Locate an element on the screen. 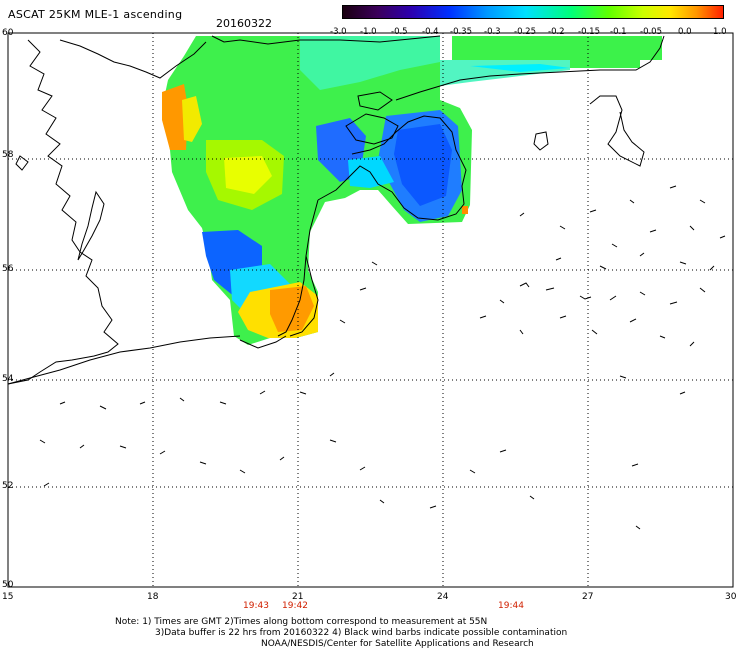 The image size is (740, 650). swath-cyan-east is located at coordinates (520, 68).